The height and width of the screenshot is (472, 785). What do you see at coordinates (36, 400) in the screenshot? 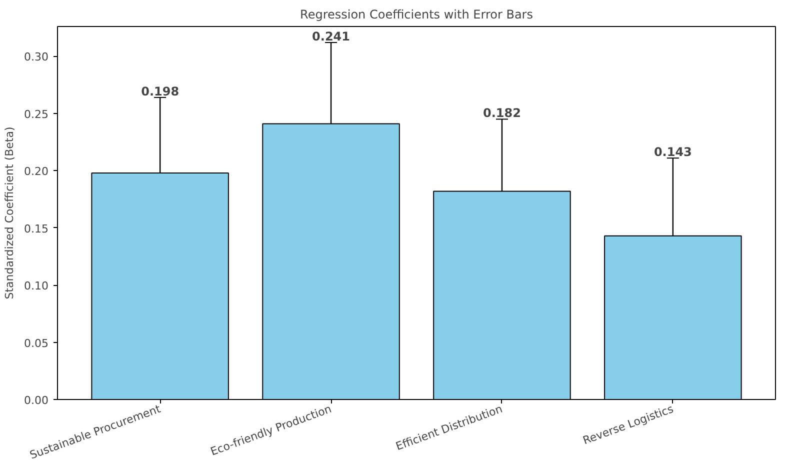
I see `y-tick-label: 0.00` at bounding box center [36, 400].